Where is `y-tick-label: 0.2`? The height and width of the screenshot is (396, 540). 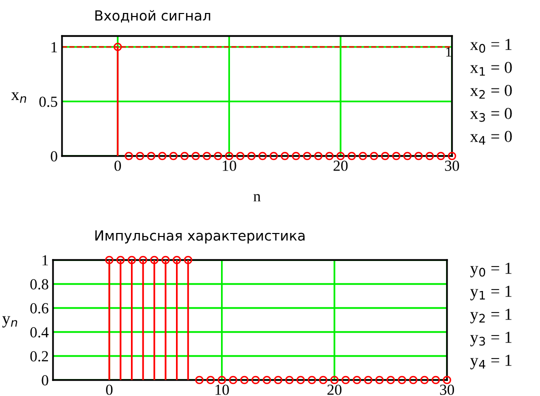
y-tick-label: 0.2 is located at coordinates (39, 356).